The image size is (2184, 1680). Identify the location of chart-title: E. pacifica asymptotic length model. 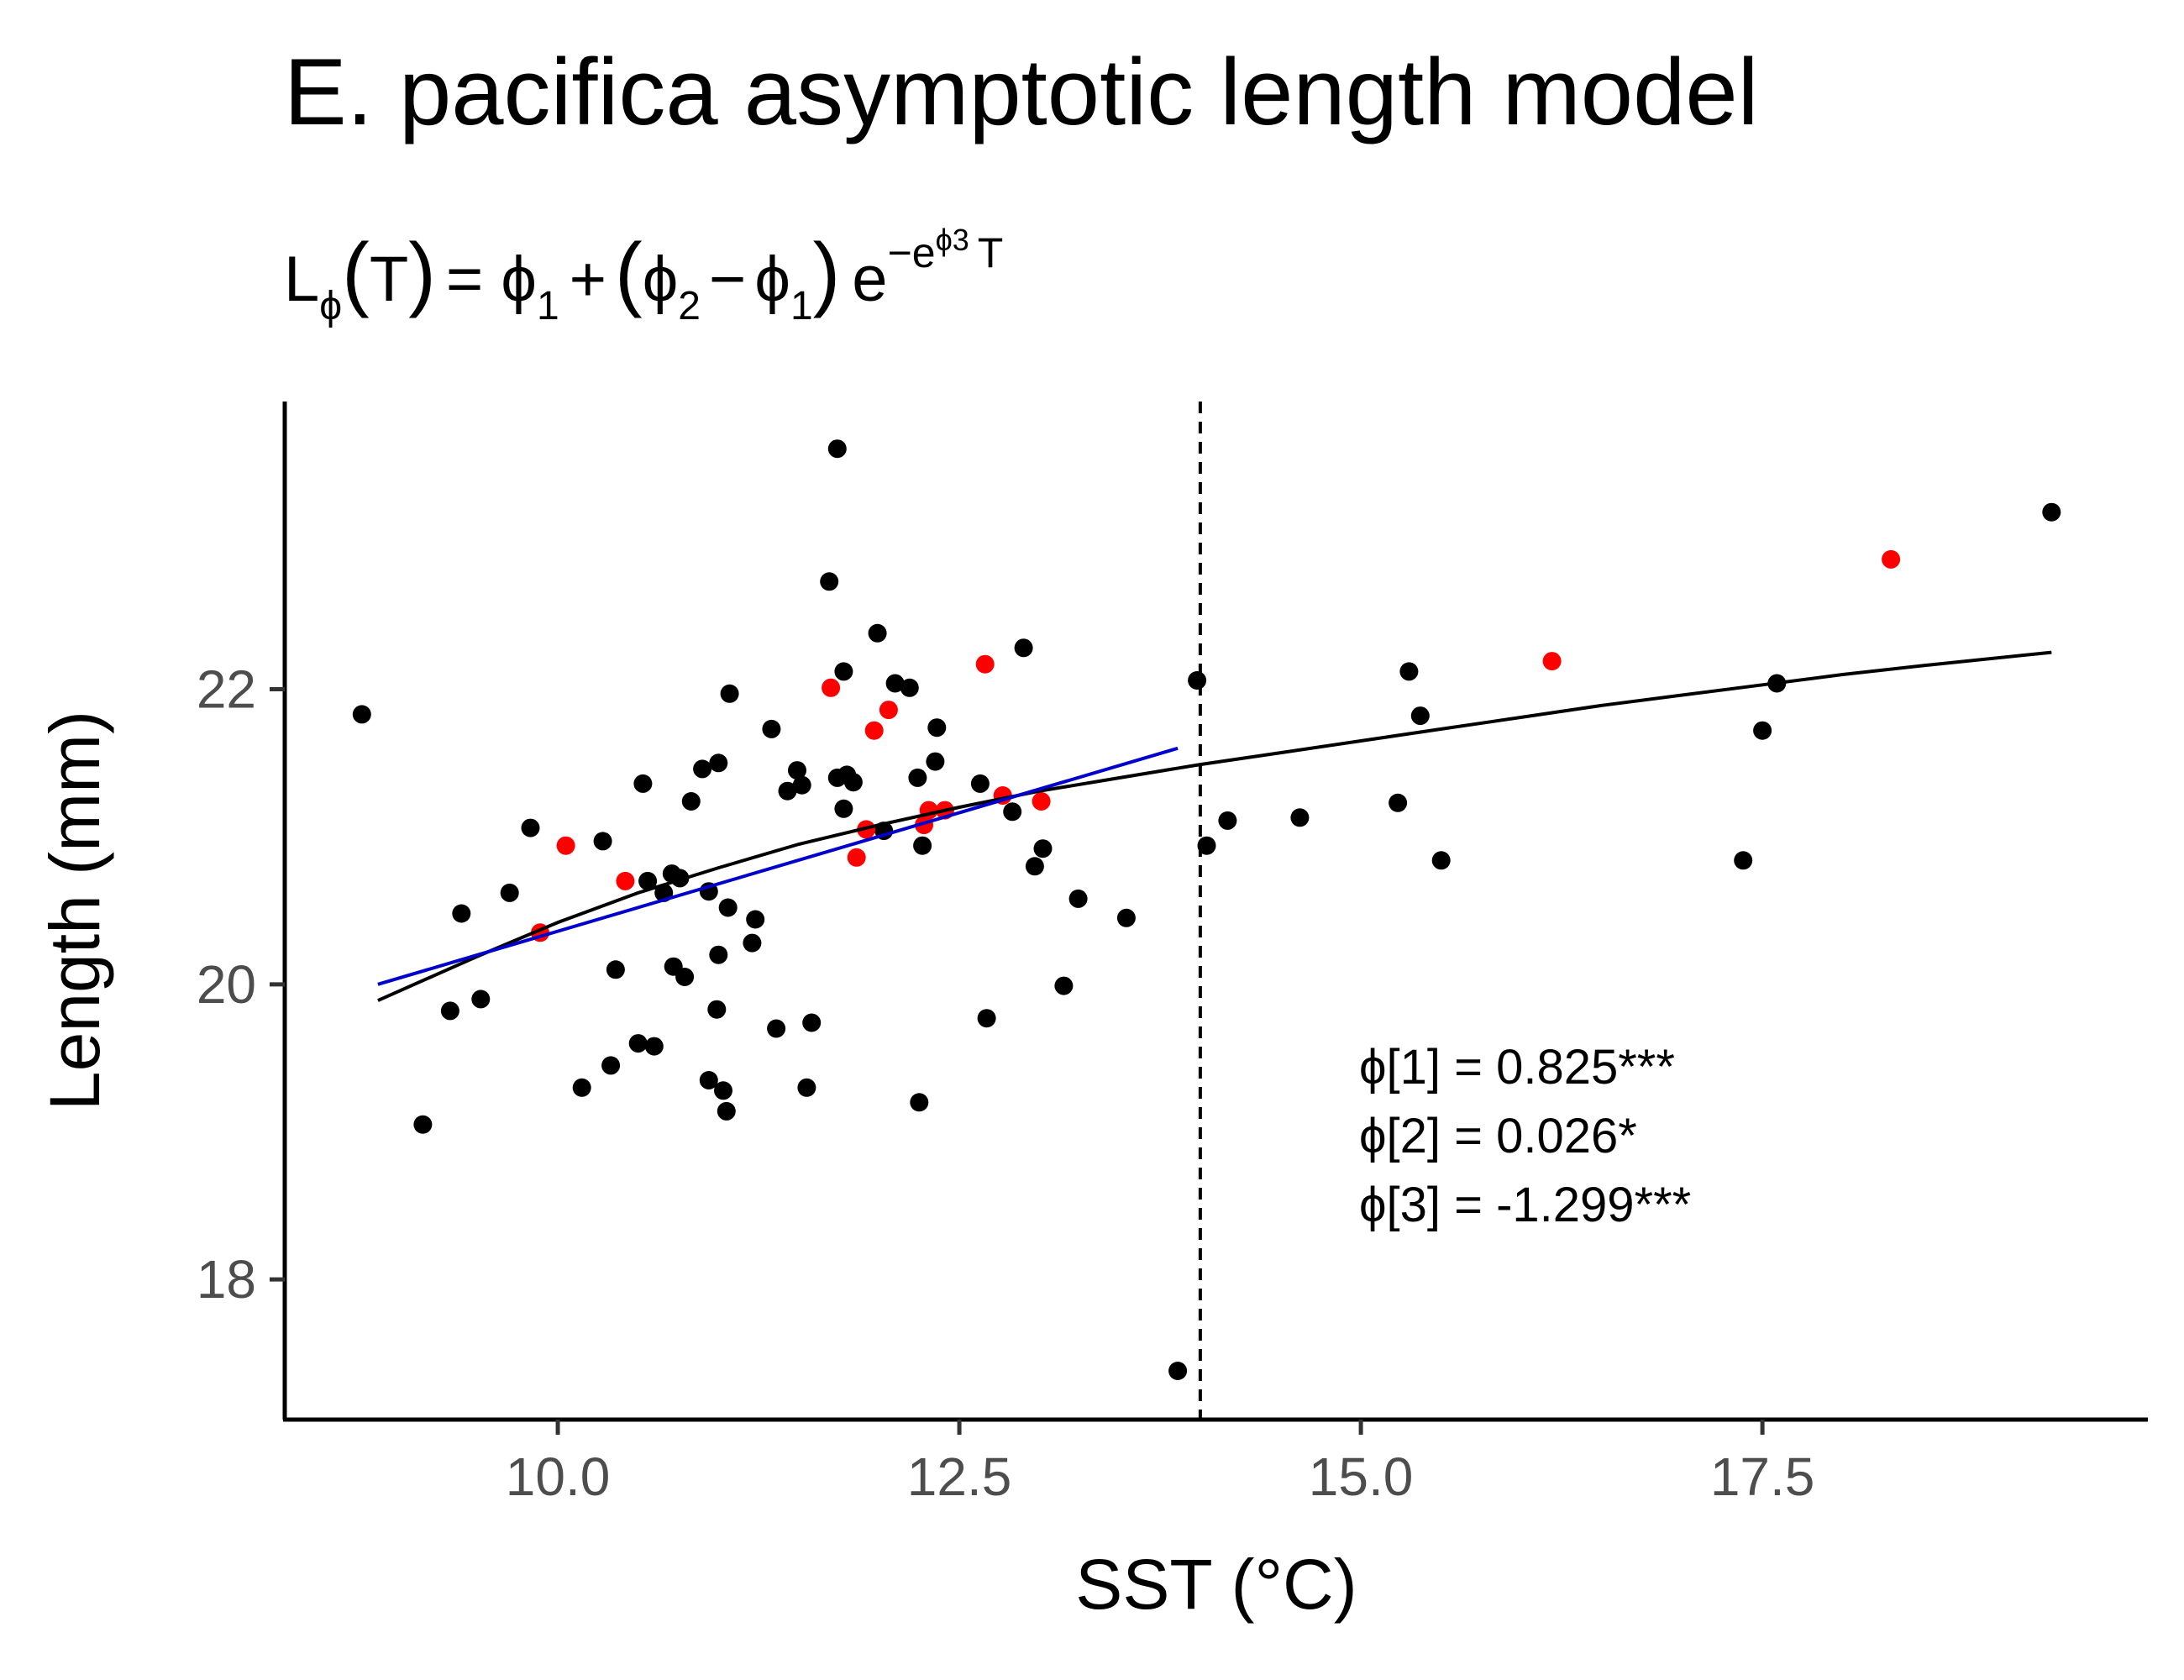
(1021, 91).